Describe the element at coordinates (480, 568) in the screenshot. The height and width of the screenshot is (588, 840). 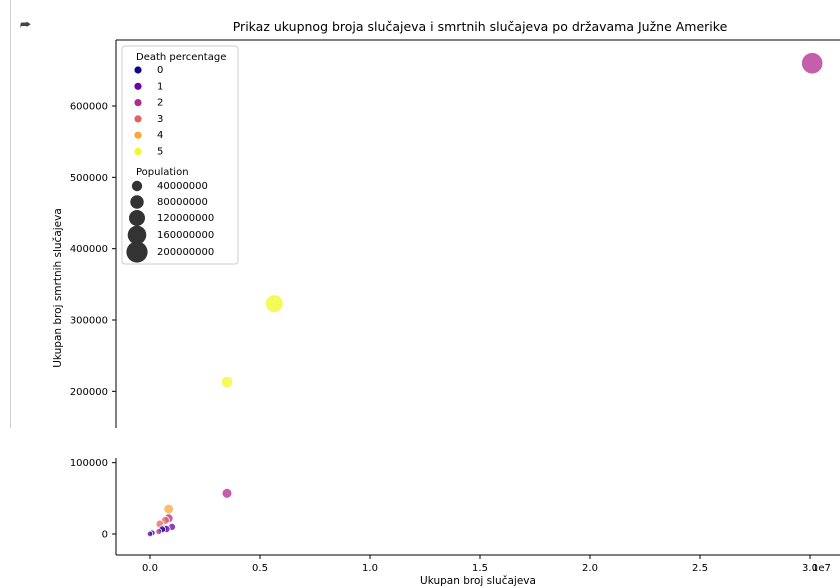
I see `x-tick-label: 1.5` at that location.